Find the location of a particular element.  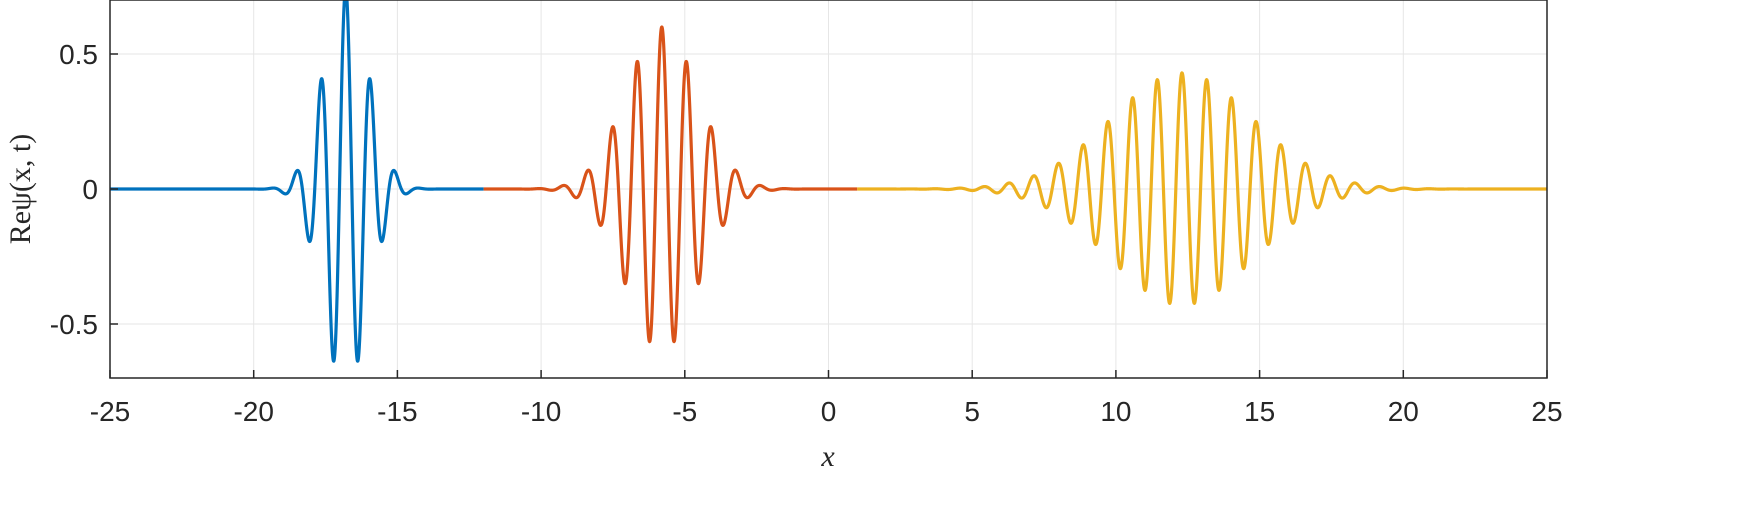

x-tick-label: 5 is located at coordinates (972, 411).